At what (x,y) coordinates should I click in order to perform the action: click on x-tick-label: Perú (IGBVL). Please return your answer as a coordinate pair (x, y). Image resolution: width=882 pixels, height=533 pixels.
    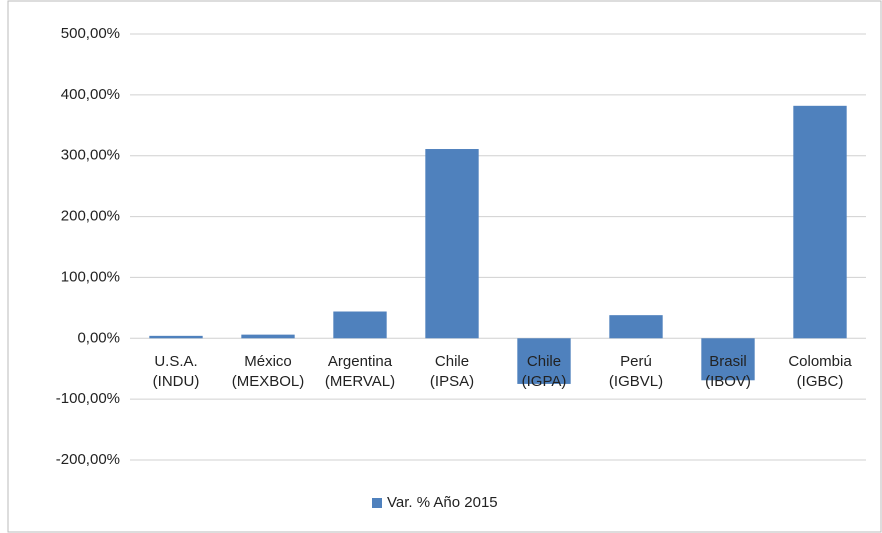
    Looking at the image, I should click on (636, 372).